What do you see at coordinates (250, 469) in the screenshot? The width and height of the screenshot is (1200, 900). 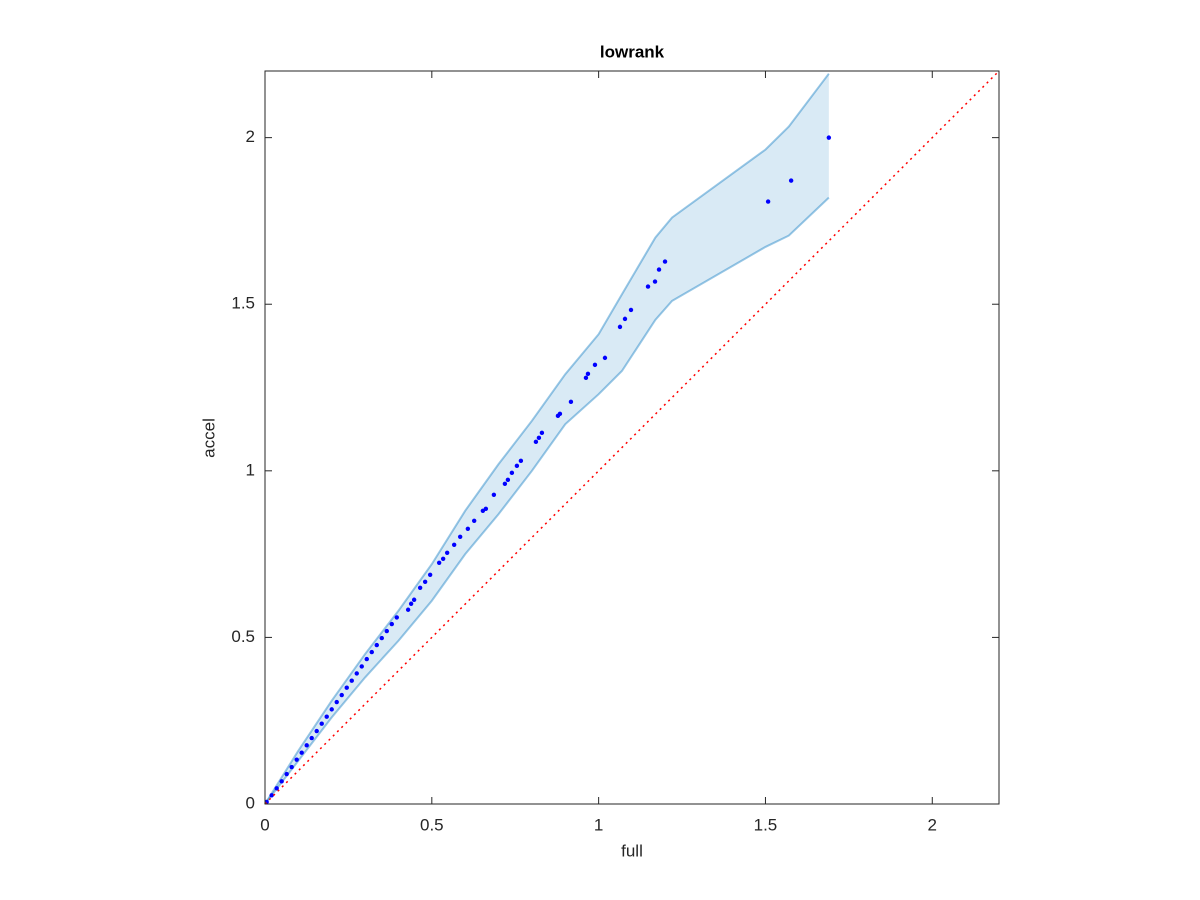 I see `y-tick-label: 1` at bounding box center [250, 469].